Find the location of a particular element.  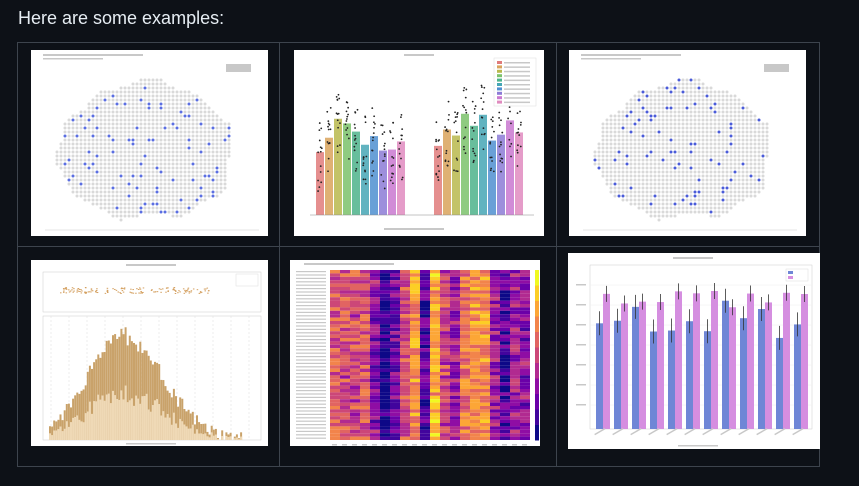

example-image-bar-swarm is located at coordinates (419, 143).